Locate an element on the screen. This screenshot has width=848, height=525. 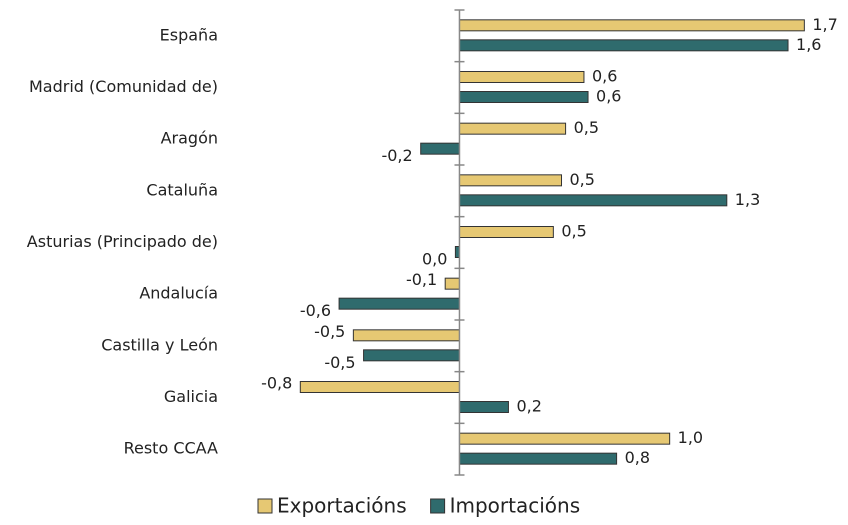
value-label: 1,0 is located at coordinates (690, 437).